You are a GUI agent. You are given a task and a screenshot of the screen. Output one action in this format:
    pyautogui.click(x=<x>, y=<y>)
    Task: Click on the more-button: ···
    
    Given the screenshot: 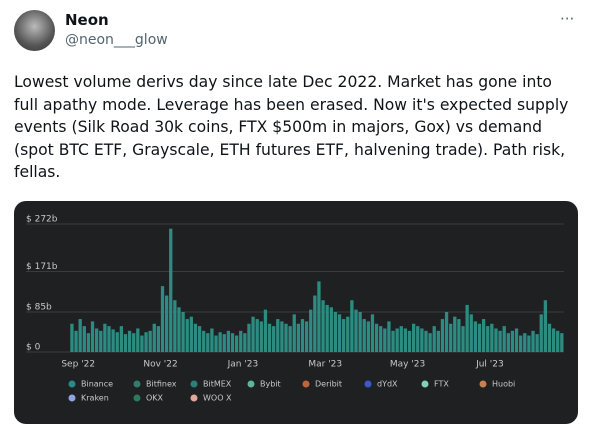 What is the action you would take?
    pyautogui.click(x=567, y=19)
    